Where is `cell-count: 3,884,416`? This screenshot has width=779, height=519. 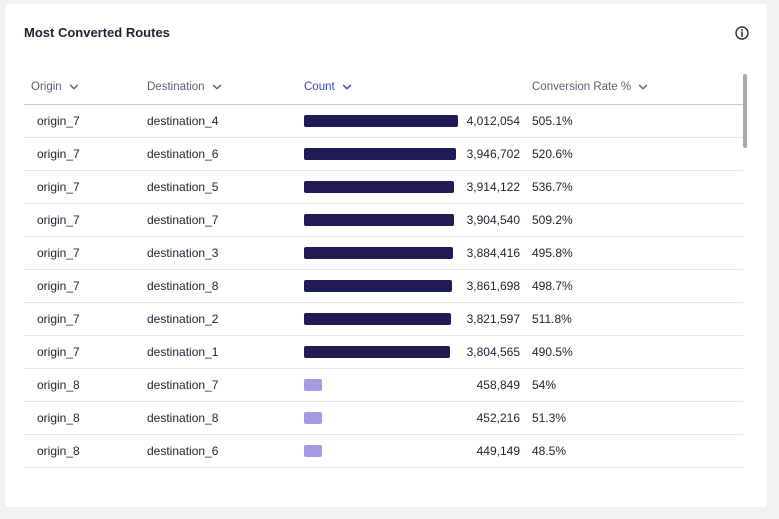 cell-count: 3,884,416 is located at coordinates (418, 253).